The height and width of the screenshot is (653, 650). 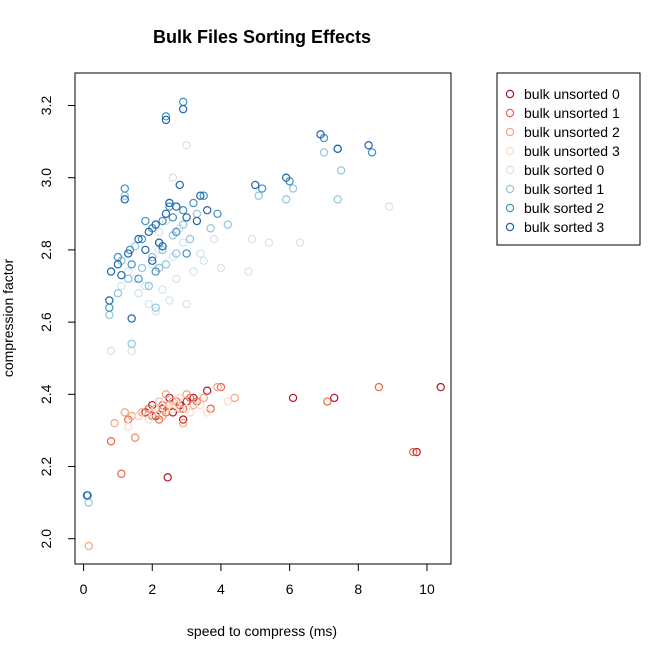 I want to click on x-tick-label: 4, so click(x=221, y=589).